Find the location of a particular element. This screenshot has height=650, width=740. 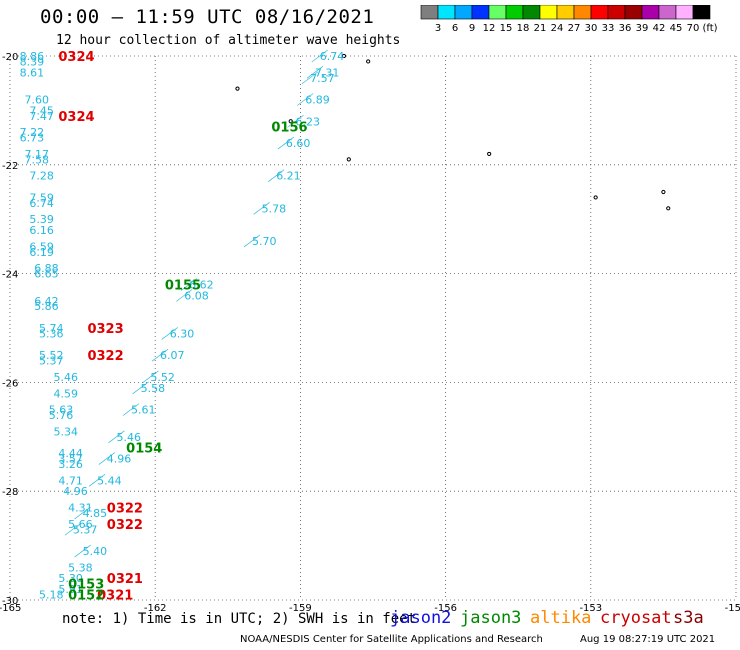

colorbar-label: (ft) is located at coordinates (709, 28).